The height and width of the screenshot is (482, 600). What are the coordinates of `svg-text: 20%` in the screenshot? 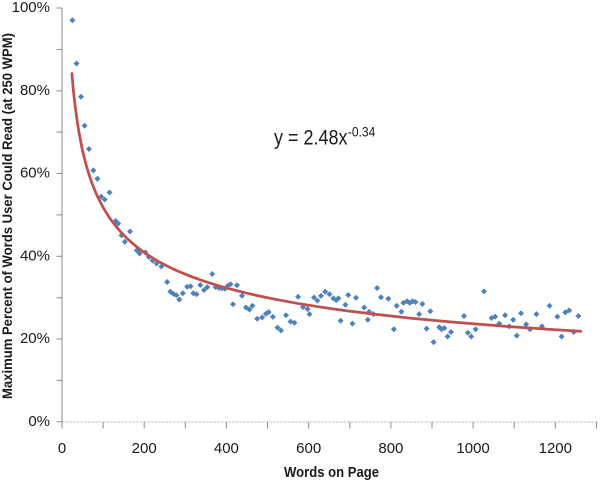 It's located at (35, 338).